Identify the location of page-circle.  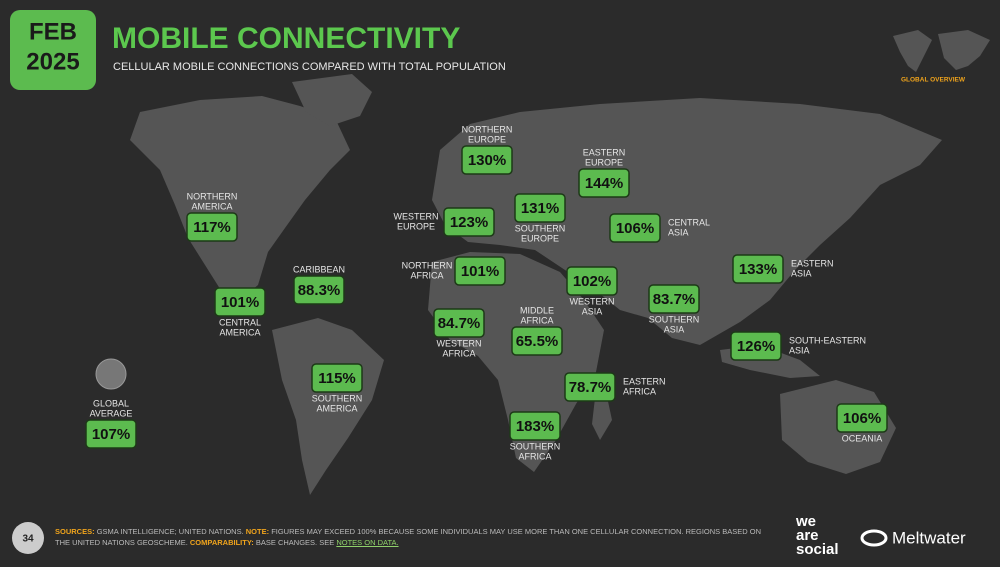
(28, 538).